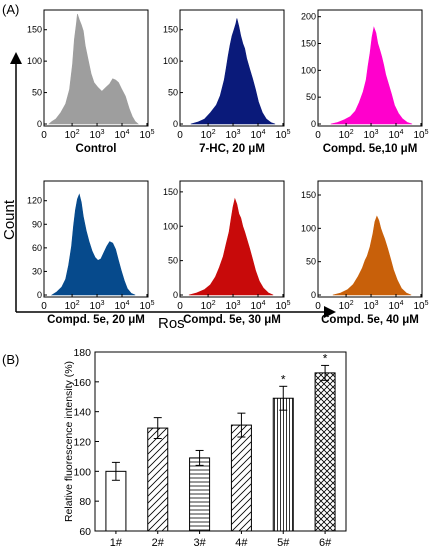 The height and width of the screenshot is (550, 446). Describe the element at coordinates (96, 149) in the screenshot. I see `histogram-title: Control` at that location.